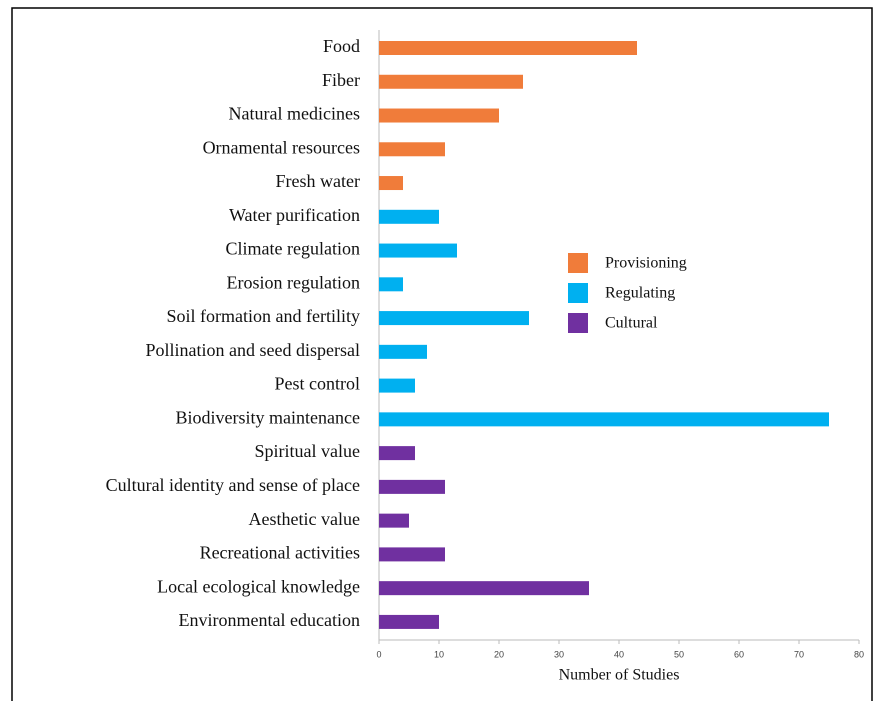 Image resolution: width=875 pixels, height=701 pixels. Describe the element at coordinates (307, 451) in the screenshot. I see `y-tick-label: Spiritual value` at that location.